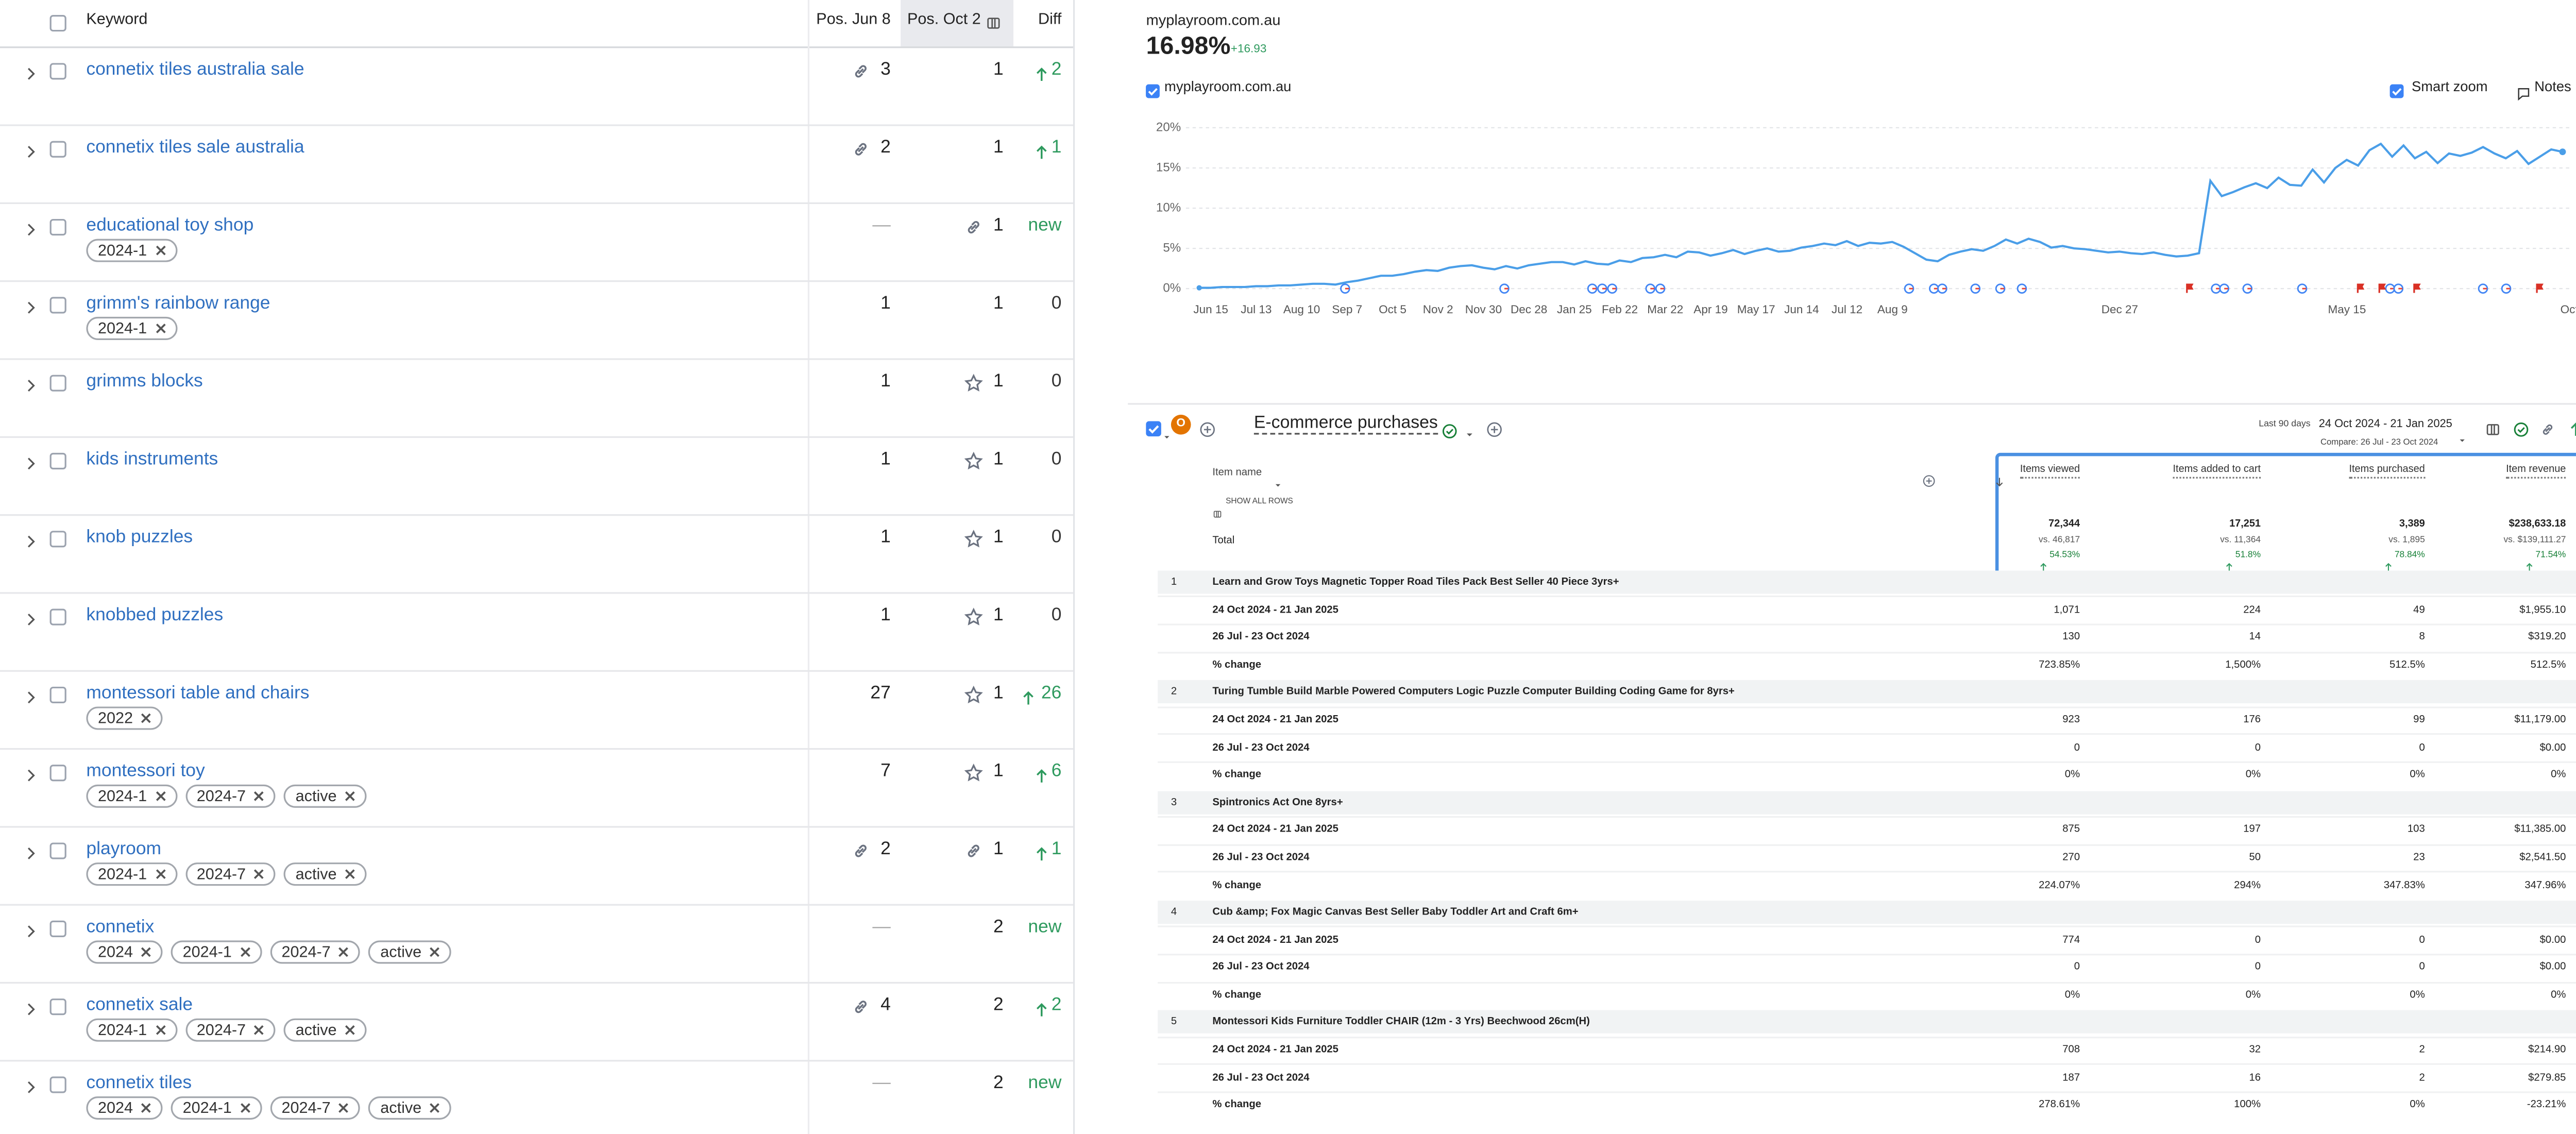 The image size is (2576, 1134). I want to click on metric-value: 270, so click(2071, 858).